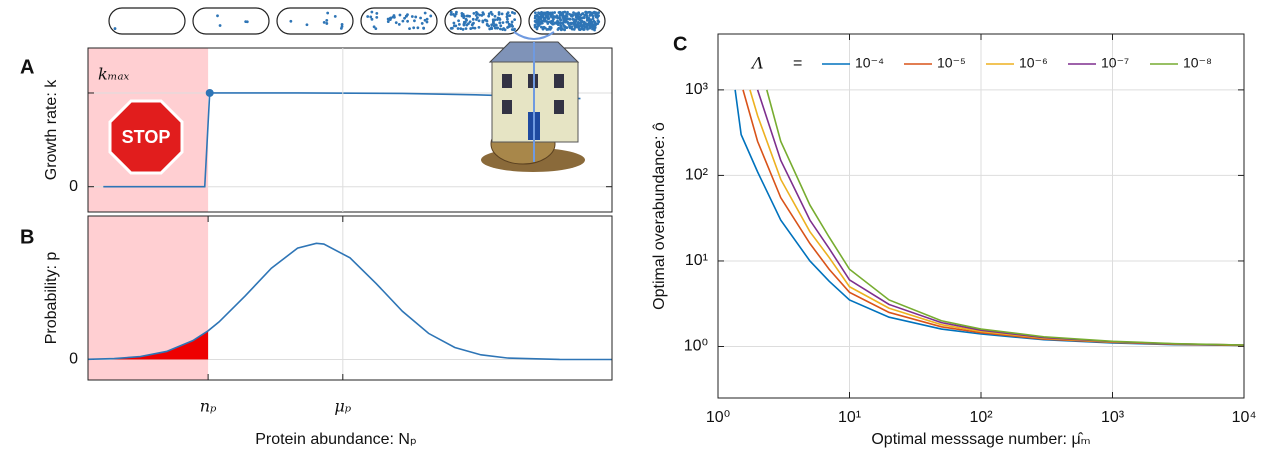 The image size is (1264, 460). What do you see at coordinates (27, 237) in the screenshot?
I see `panel-letter: B` at bounding box center [27, 237].